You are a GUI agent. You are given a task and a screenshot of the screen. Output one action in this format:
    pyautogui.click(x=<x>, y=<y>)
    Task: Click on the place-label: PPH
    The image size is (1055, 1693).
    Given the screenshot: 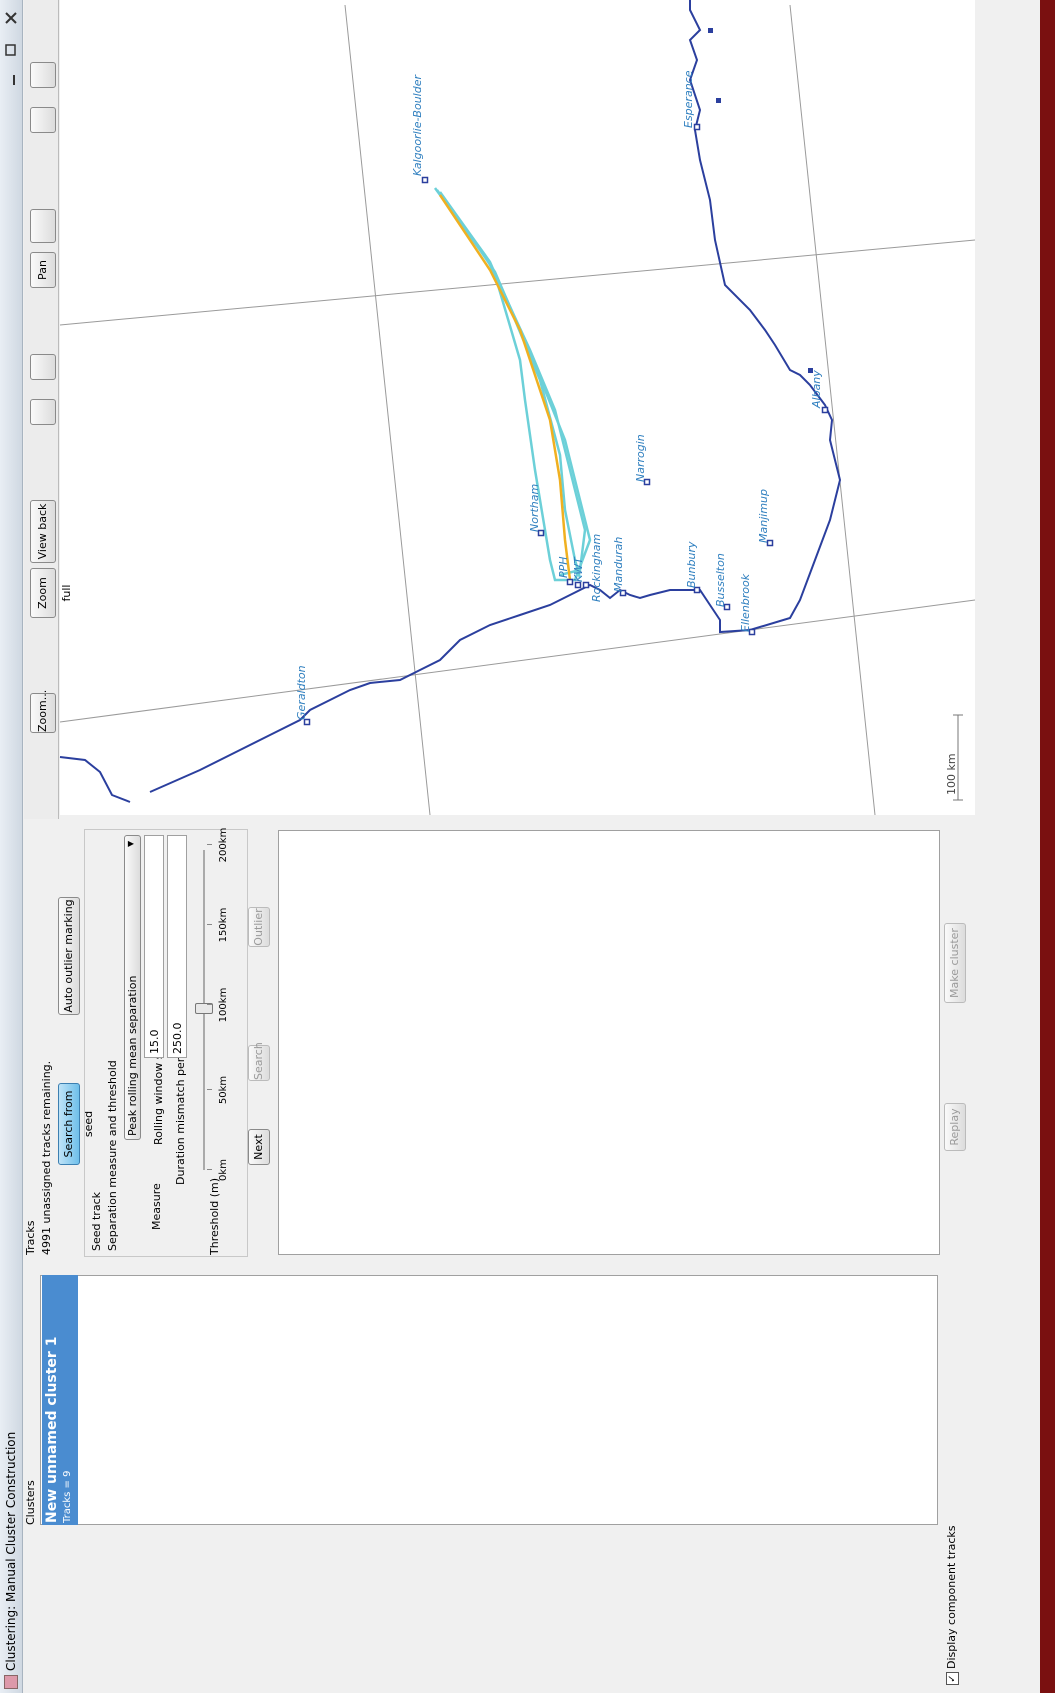 What is the action you would take?
    pyautogui.click(x=563, y=567)
    